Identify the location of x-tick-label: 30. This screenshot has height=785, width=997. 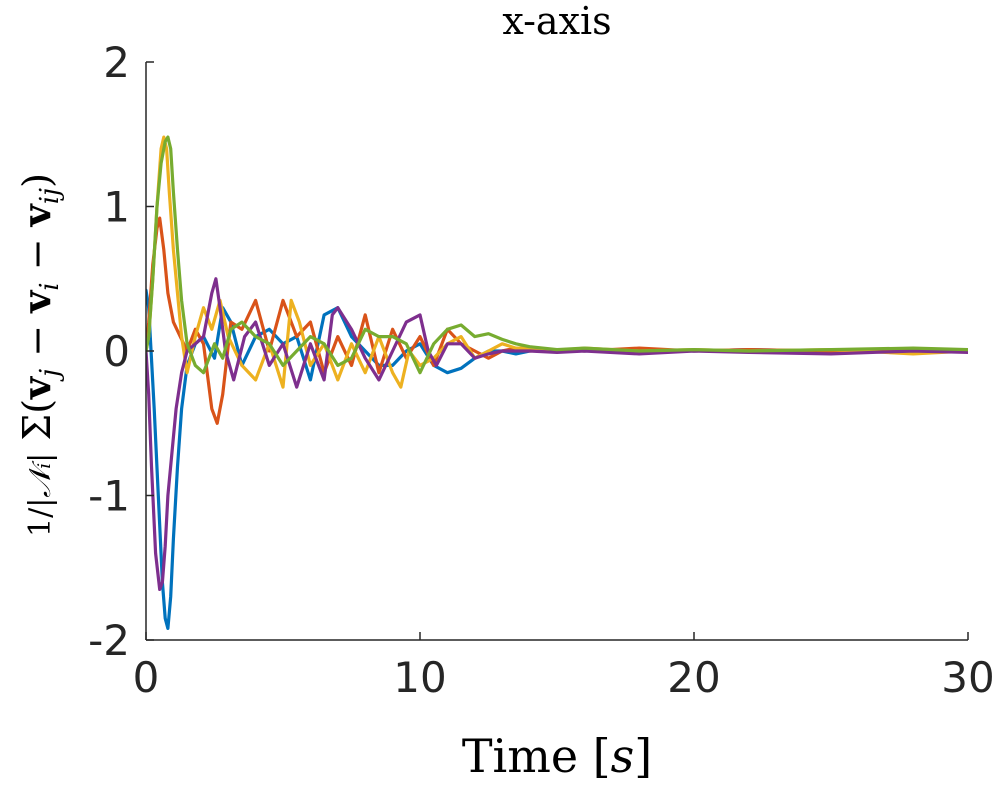
(967, 677).